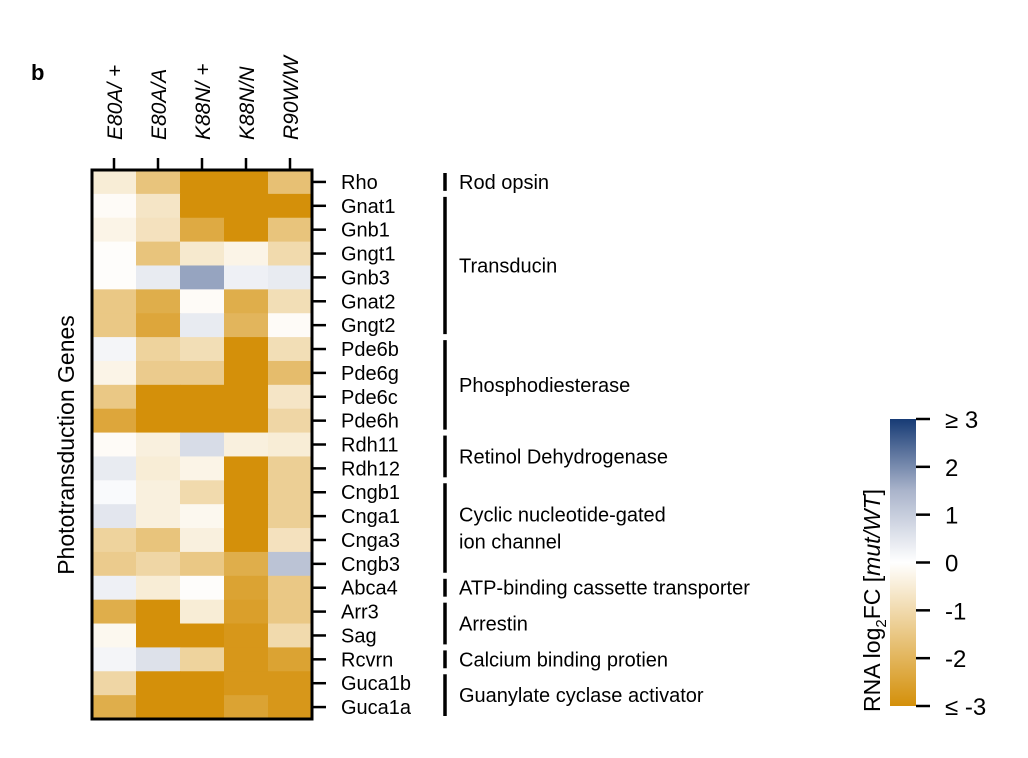  What do you see at coordinates (965, 707) in the screenshot?
I see `colorbar-tick-label: ≤ -3` at bounding box center [965, 707].